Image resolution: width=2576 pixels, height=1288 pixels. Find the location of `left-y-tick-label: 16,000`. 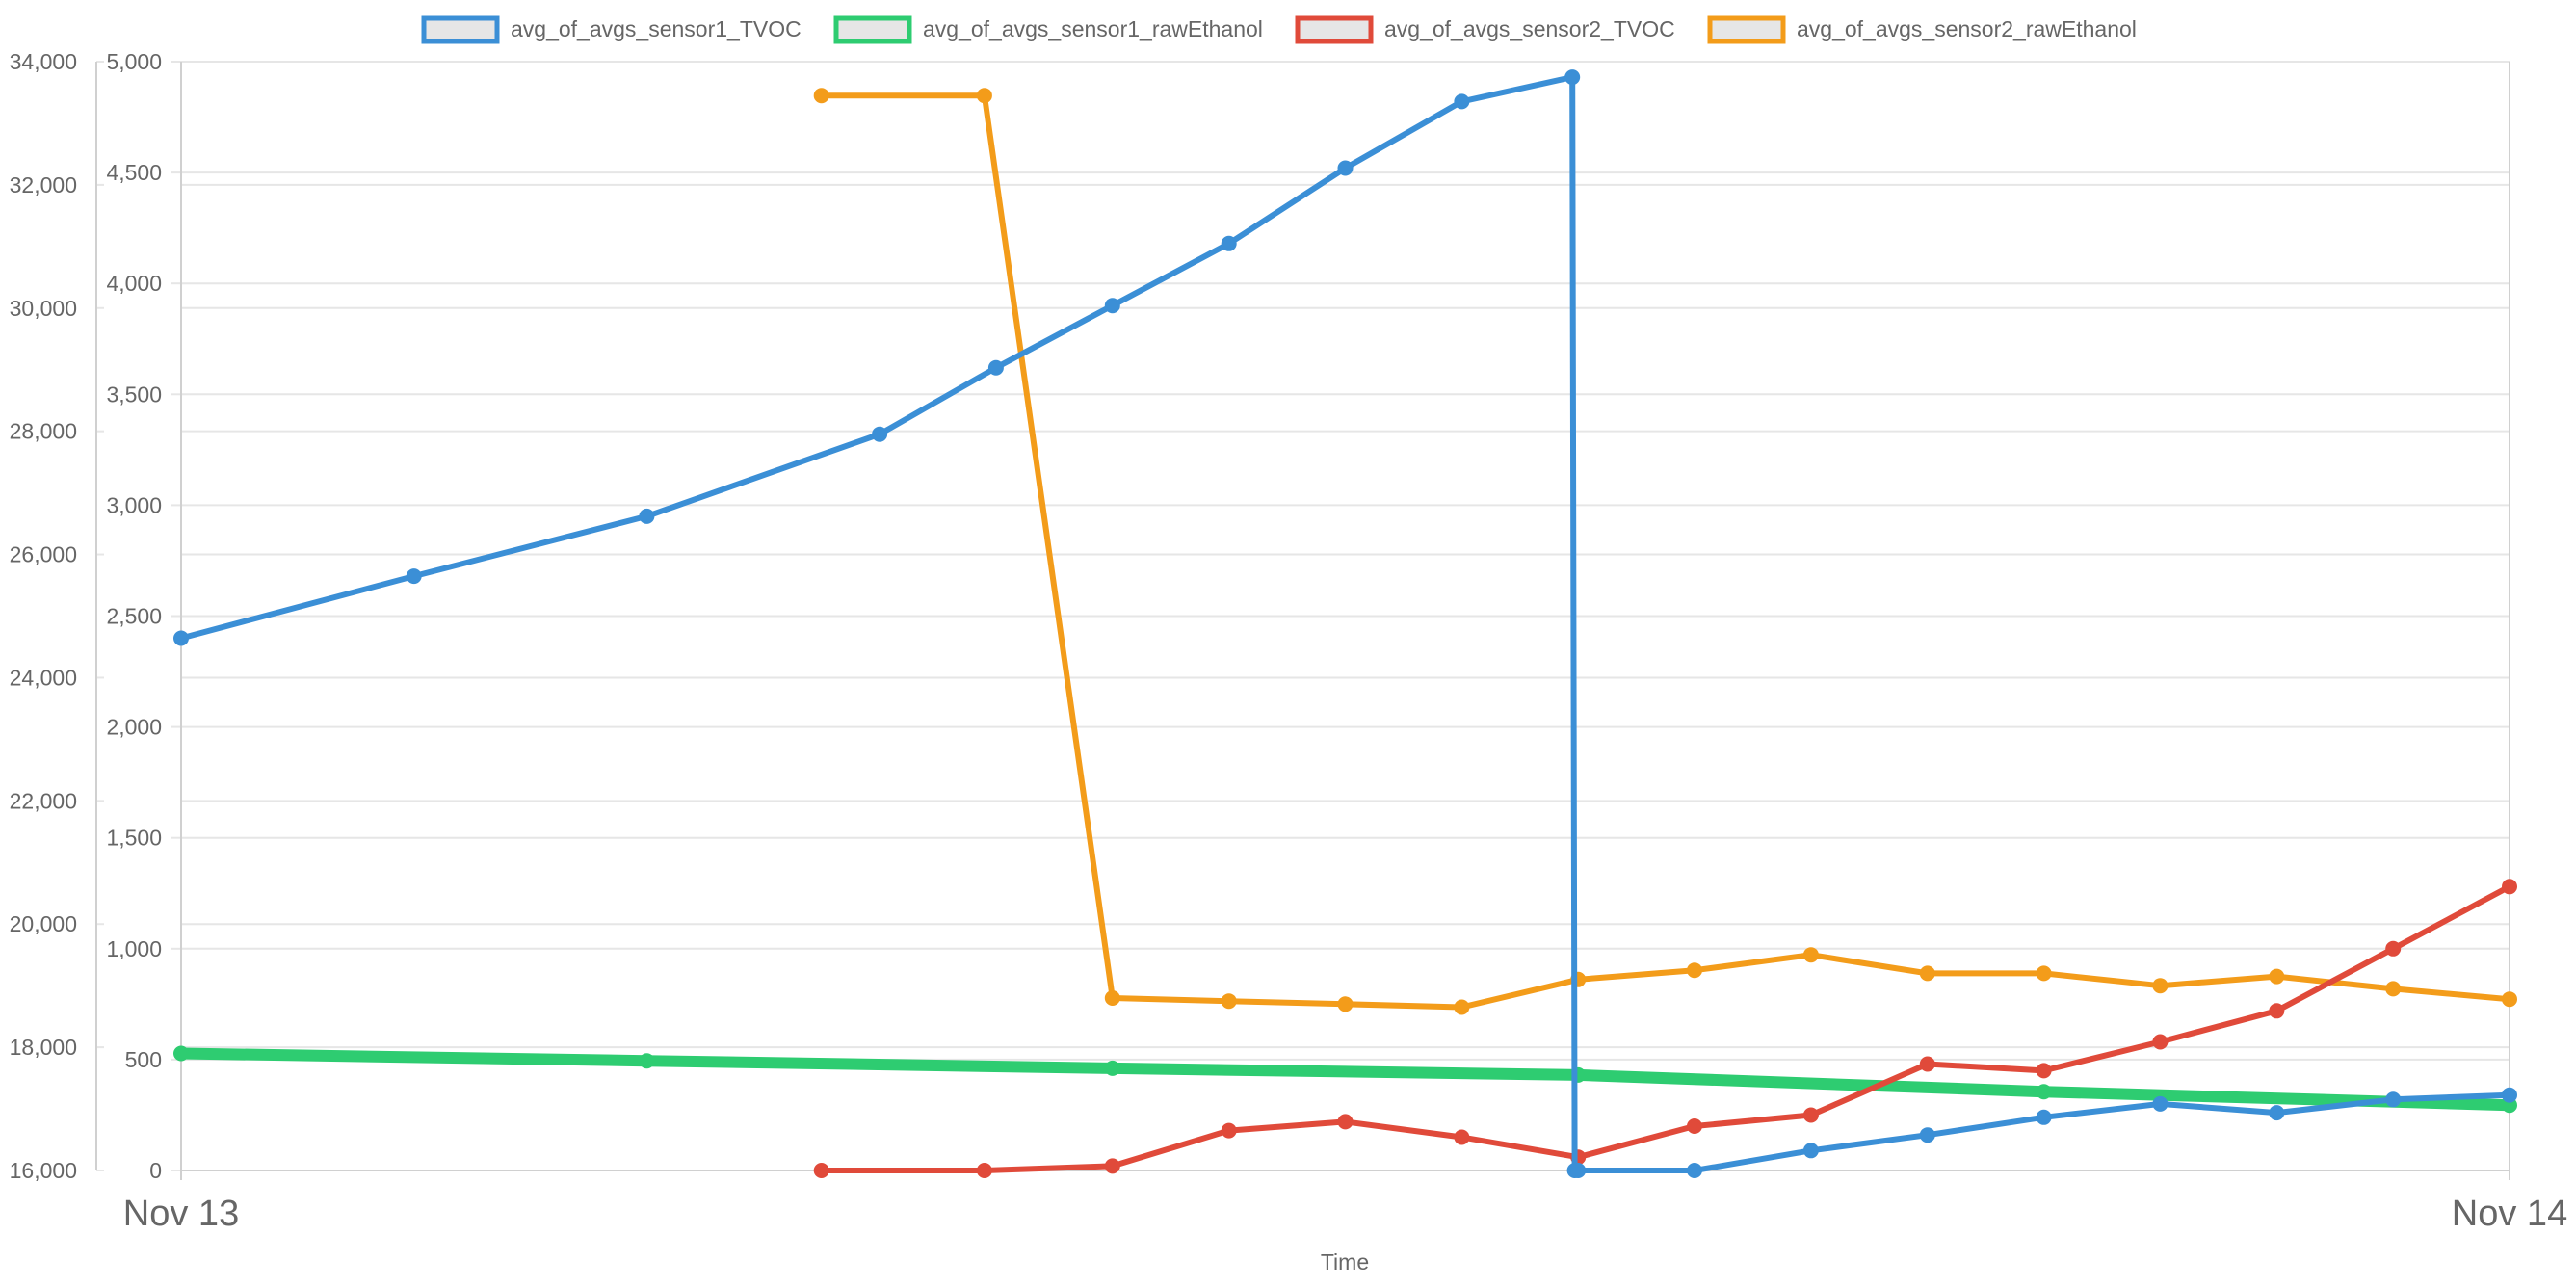

left-y-tick-label: 16,000 is located at coordinates (43, 1171).